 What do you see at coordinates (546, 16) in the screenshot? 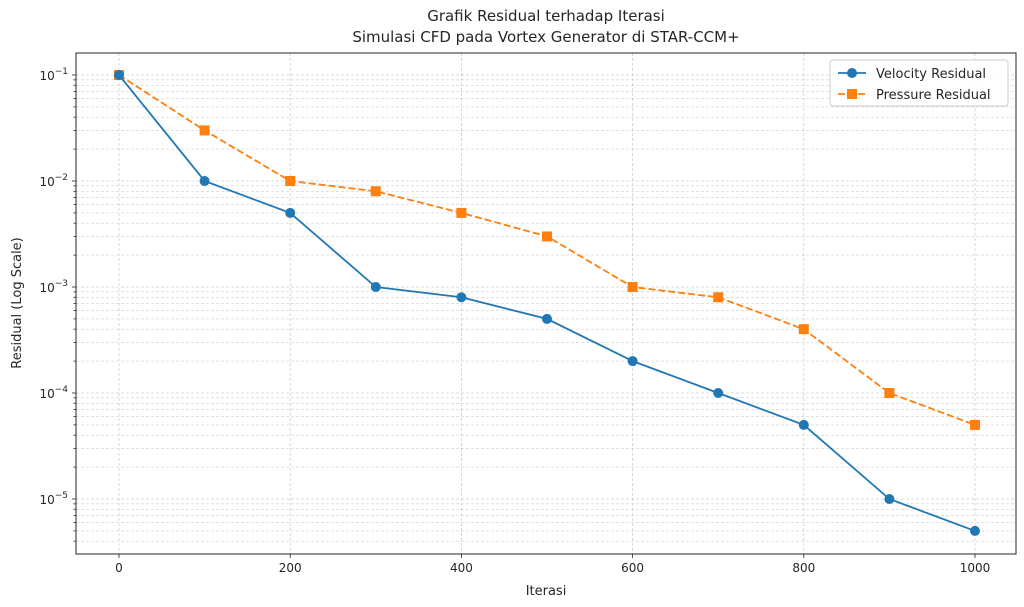
I see `chart-title-line-1: Grafik Residual terhadap Iterasi` at bounding box center [546, 16].